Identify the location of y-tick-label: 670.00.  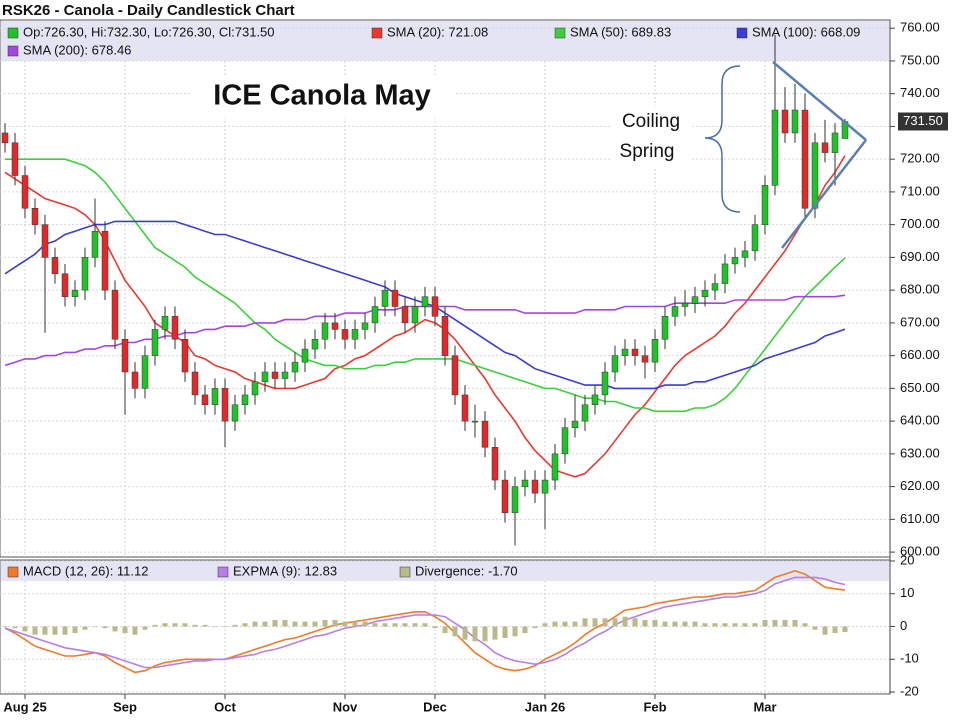
(920, 321).